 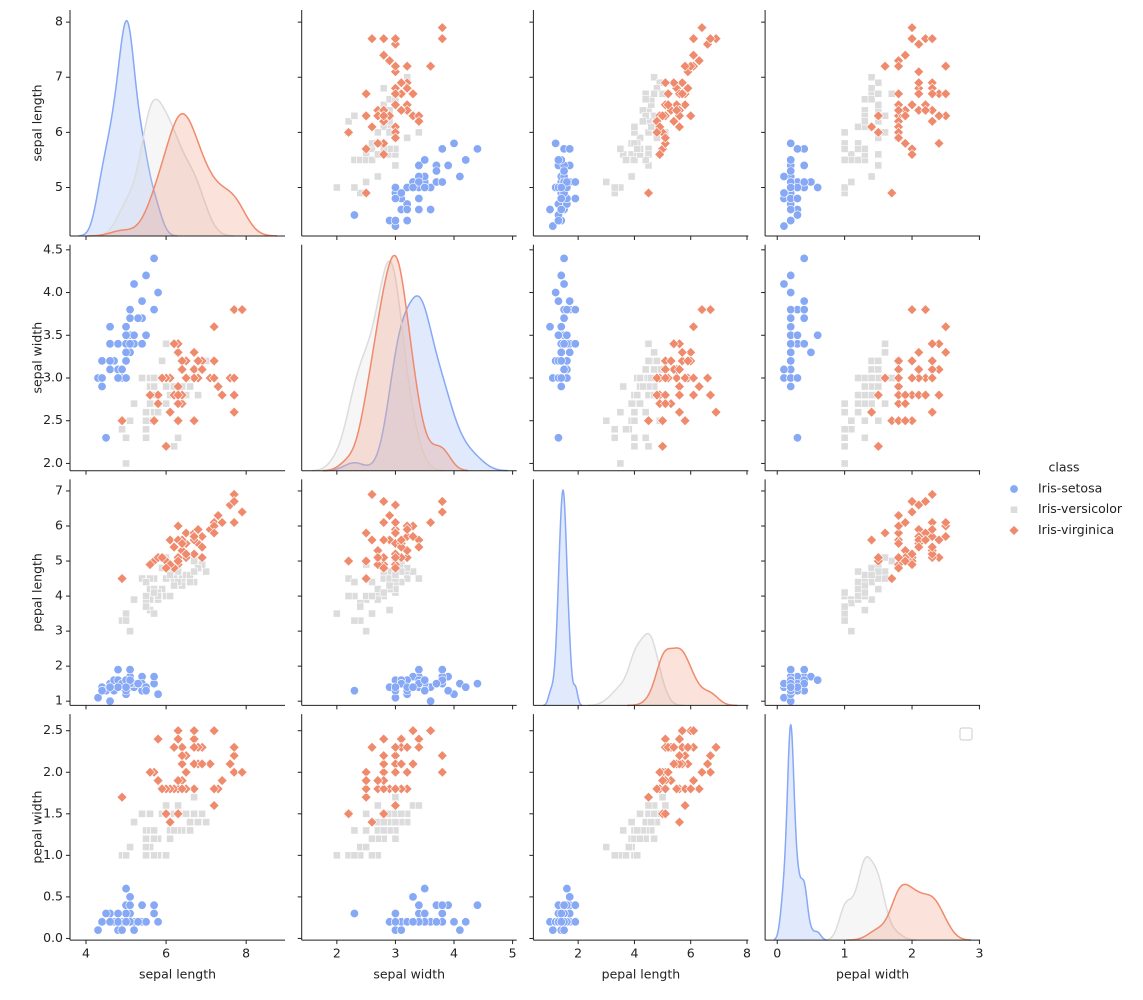 What do you see at coordinates (639, 125) in the screenshot?
I see `subplot` at bounding box center [639, 125].